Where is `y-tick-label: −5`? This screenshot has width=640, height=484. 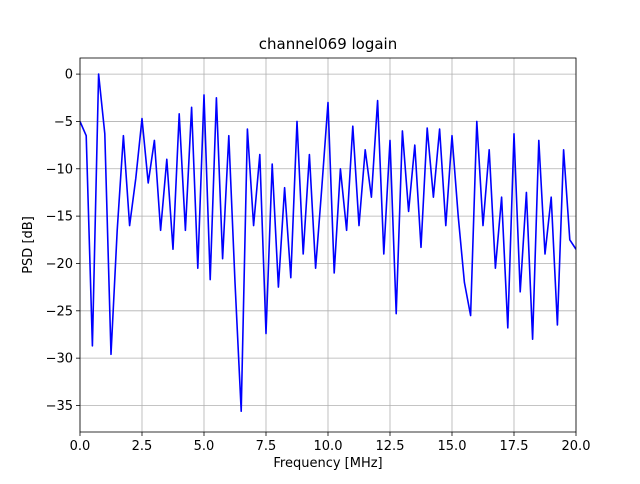
y-tick-label: −5 is located at coordinates (63, 122).